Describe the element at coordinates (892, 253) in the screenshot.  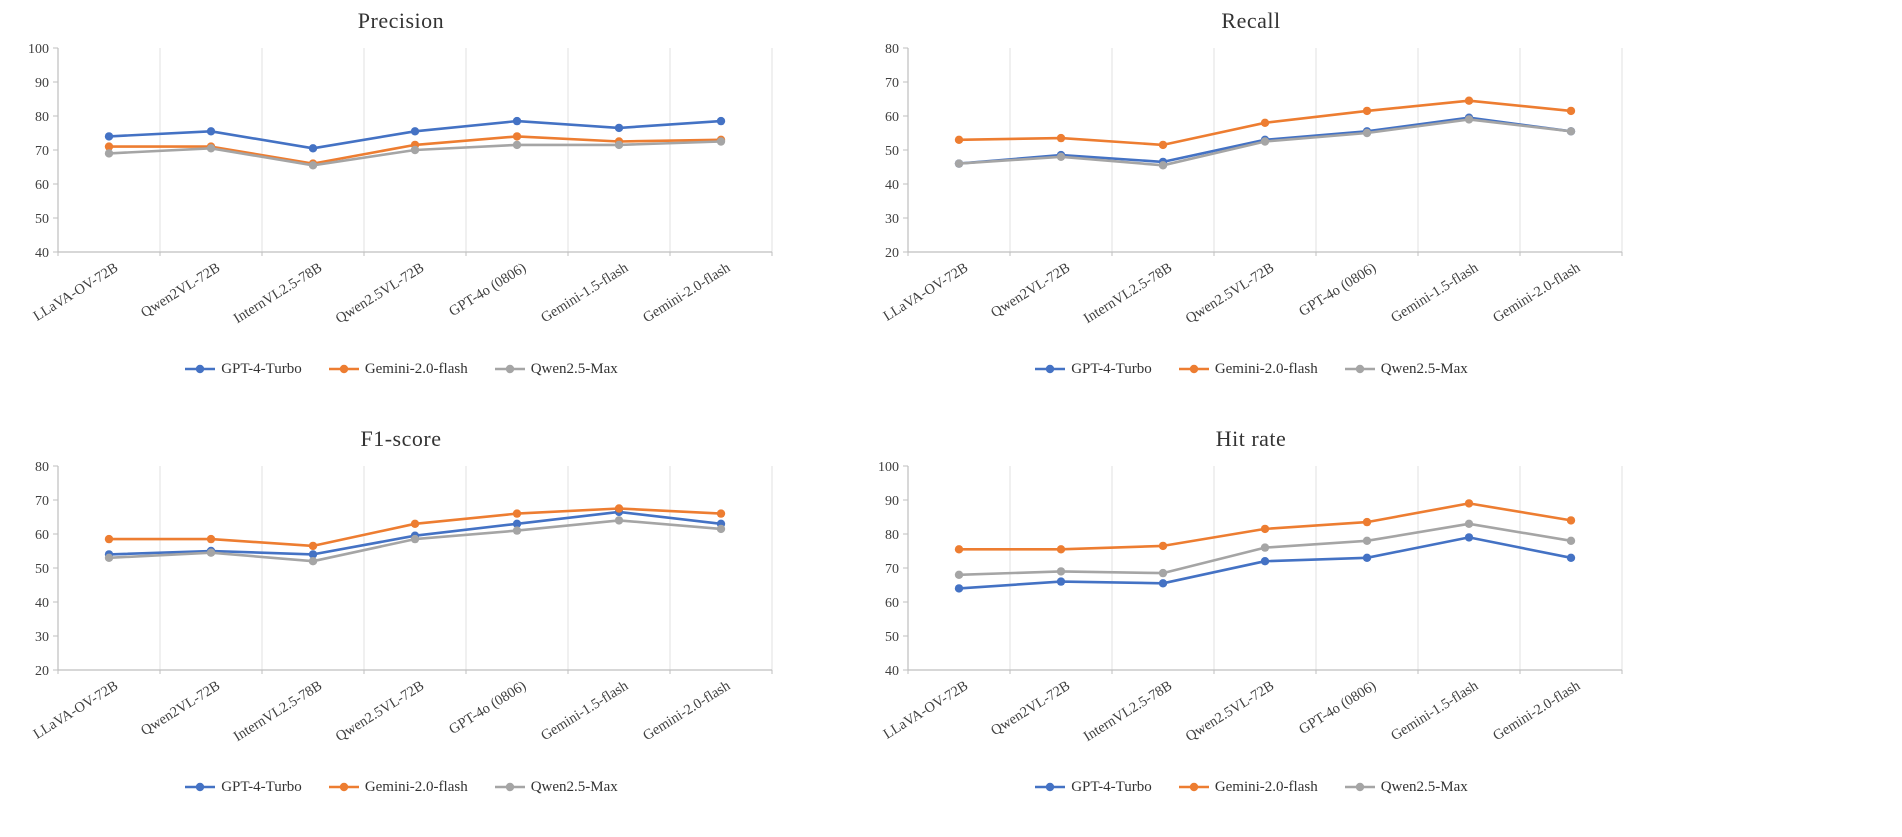
I see `svg-text: 20` at that location.